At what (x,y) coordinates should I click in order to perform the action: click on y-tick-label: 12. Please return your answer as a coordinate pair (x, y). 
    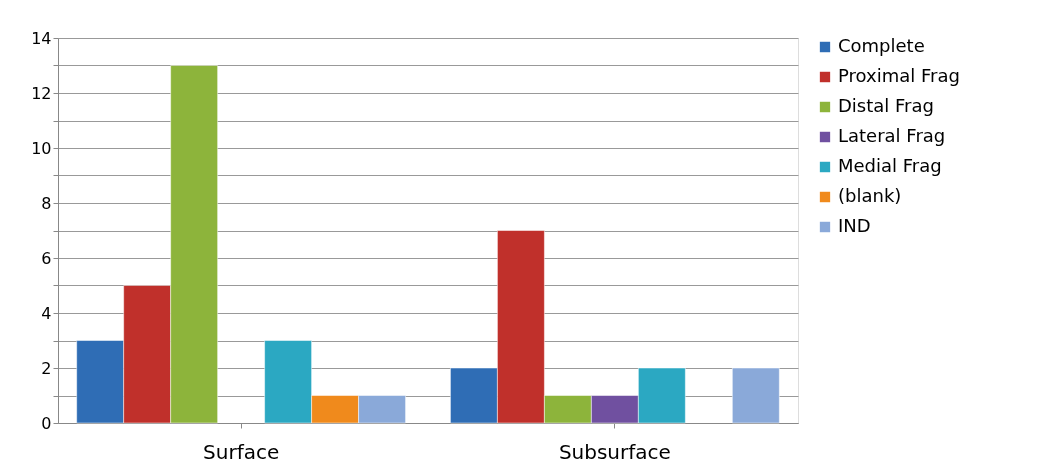
    Looking at the image, I should click on (41, 93).